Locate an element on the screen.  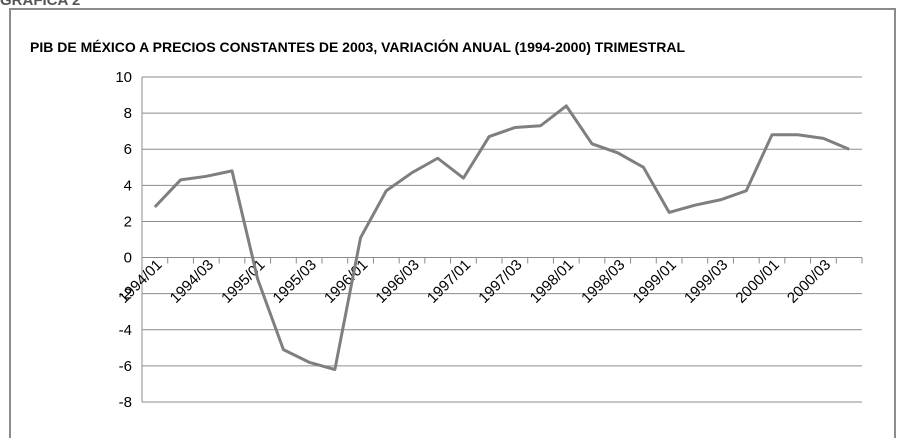
x-tick-label: 1998/03 is located at coordinates (603, 281).